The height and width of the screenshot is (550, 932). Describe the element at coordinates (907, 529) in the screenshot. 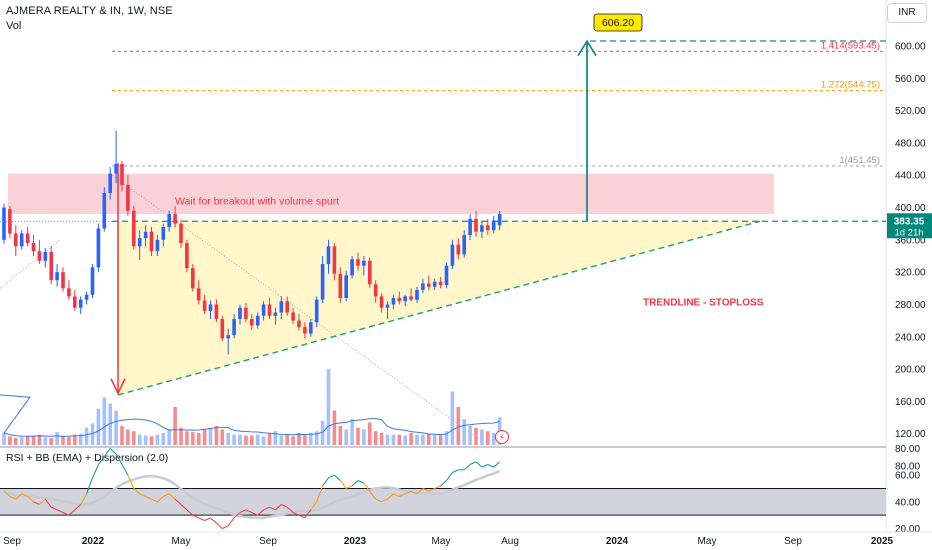

I see `rsi-tick-label: 20.00` at that location.